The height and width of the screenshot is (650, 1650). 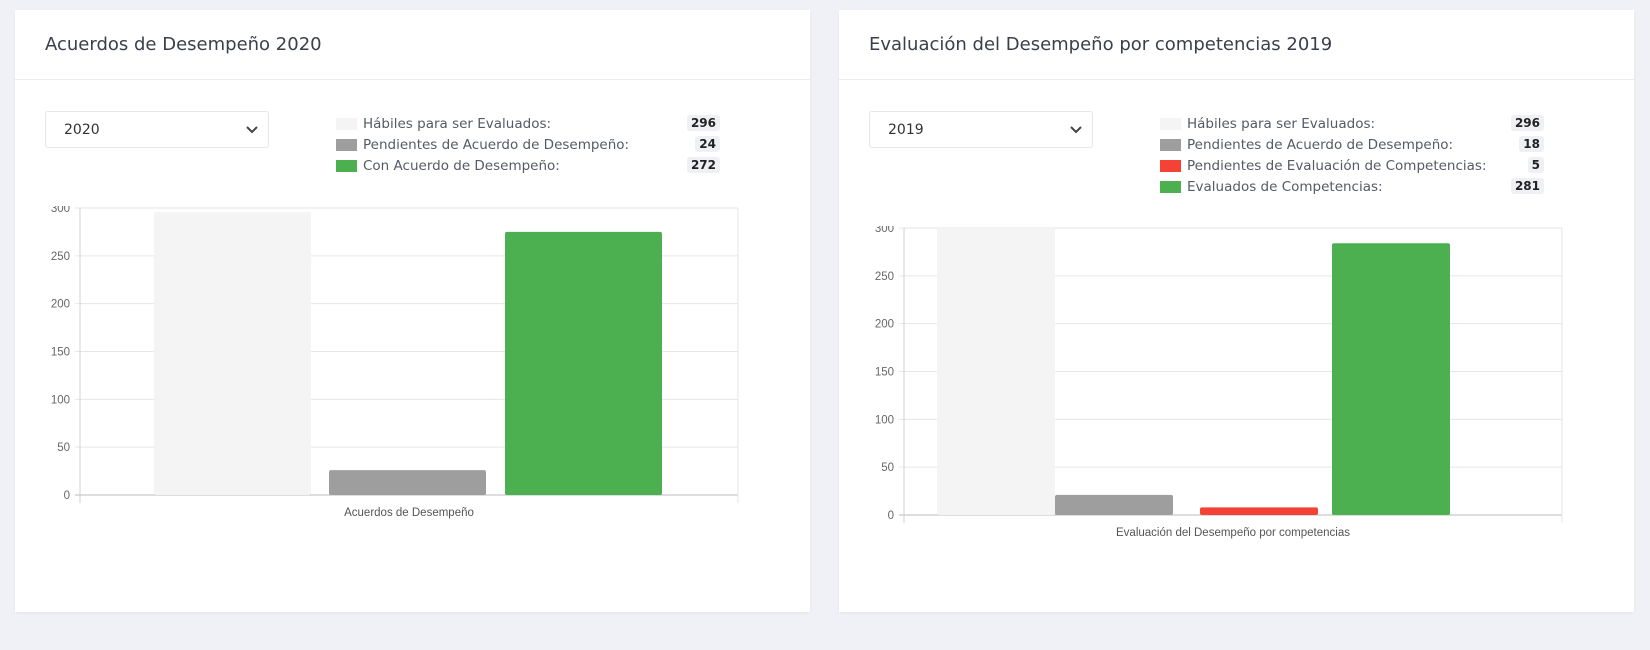 I want to click on legend-count-badge: 281, so click(x=1527, y=186).